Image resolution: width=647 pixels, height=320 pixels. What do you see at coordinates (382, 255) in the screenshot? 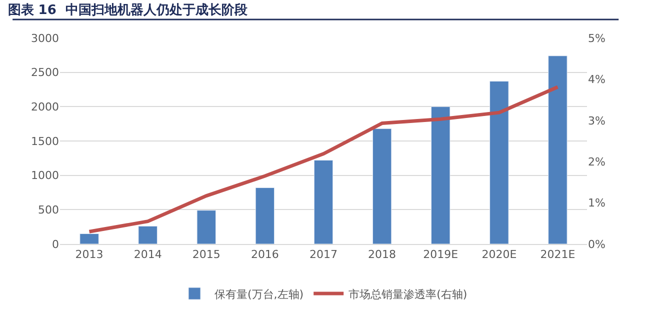
I see `x-tick-label: 2018` at bounding box center [382, 255].